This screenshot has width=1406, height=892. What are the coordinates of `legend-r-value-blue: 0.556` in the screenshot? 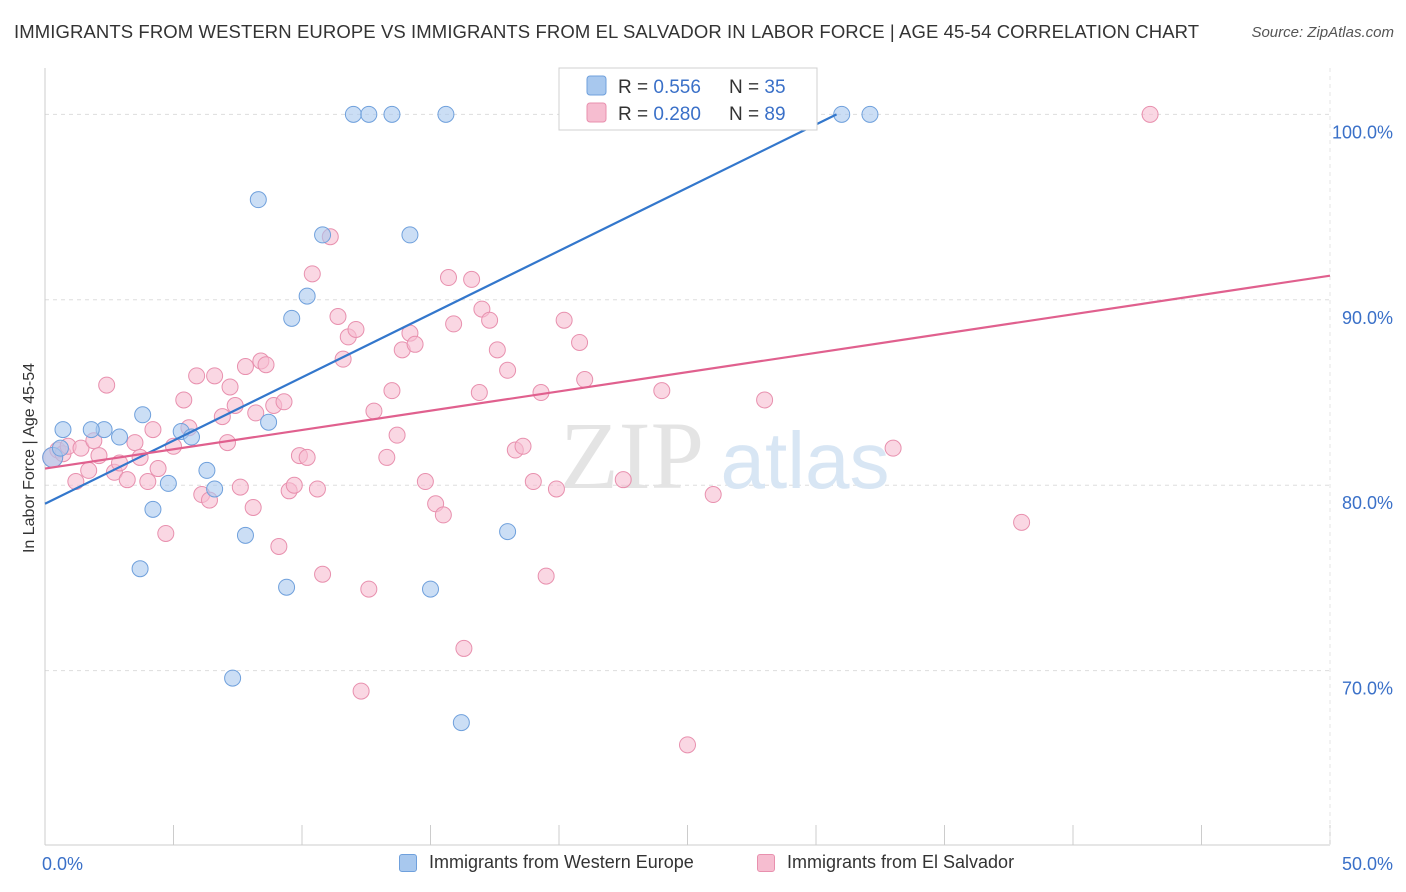 It's located at (677, 87).